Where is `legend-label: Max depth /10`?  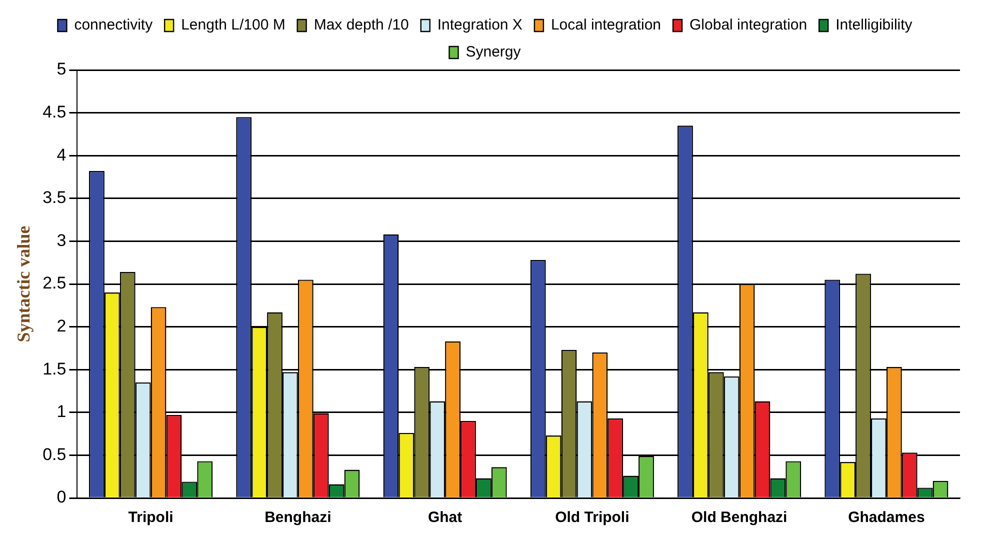
legend-label: Max depth /10 is located at coordinates (361, 25).